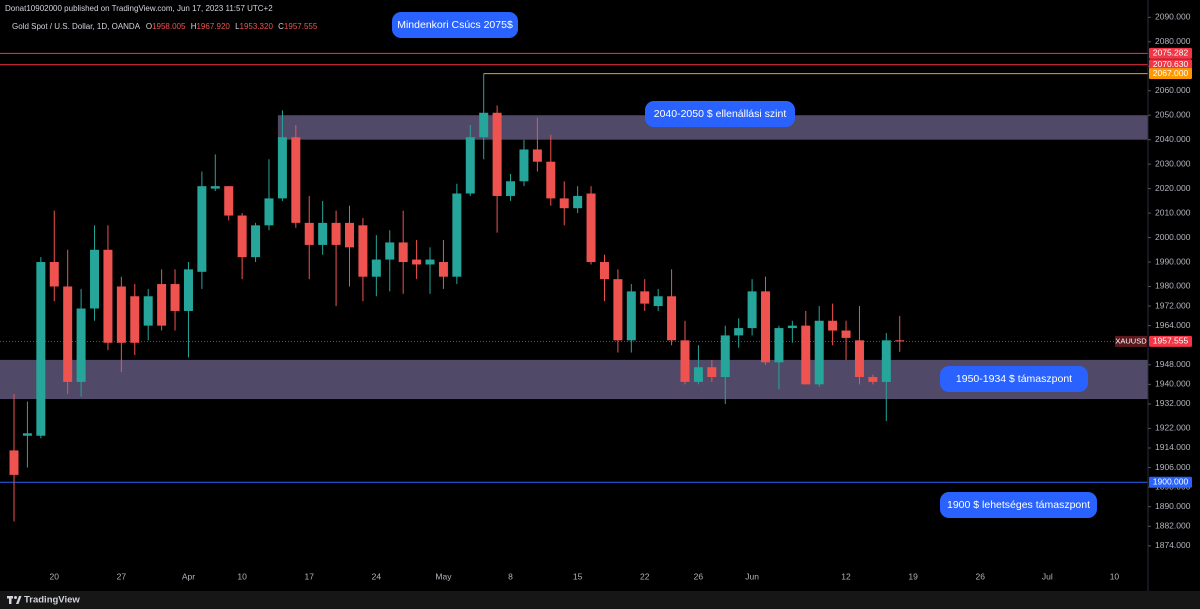  I want to click on x-tick-label: 17, so click(310, 576).